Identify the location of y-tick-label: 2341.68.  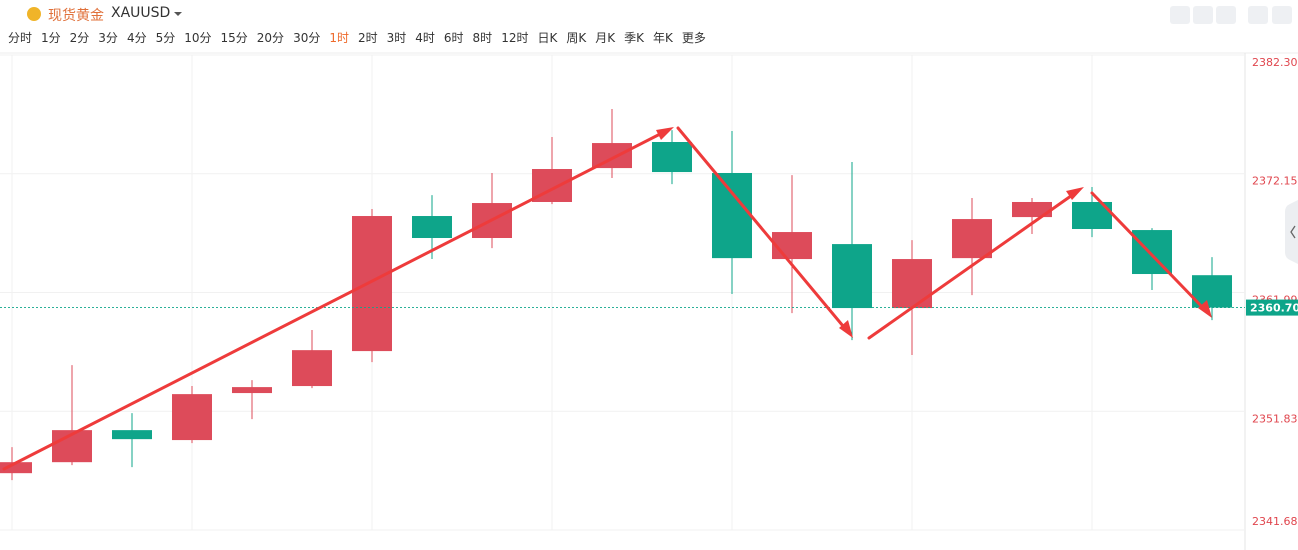
(1275, 521).